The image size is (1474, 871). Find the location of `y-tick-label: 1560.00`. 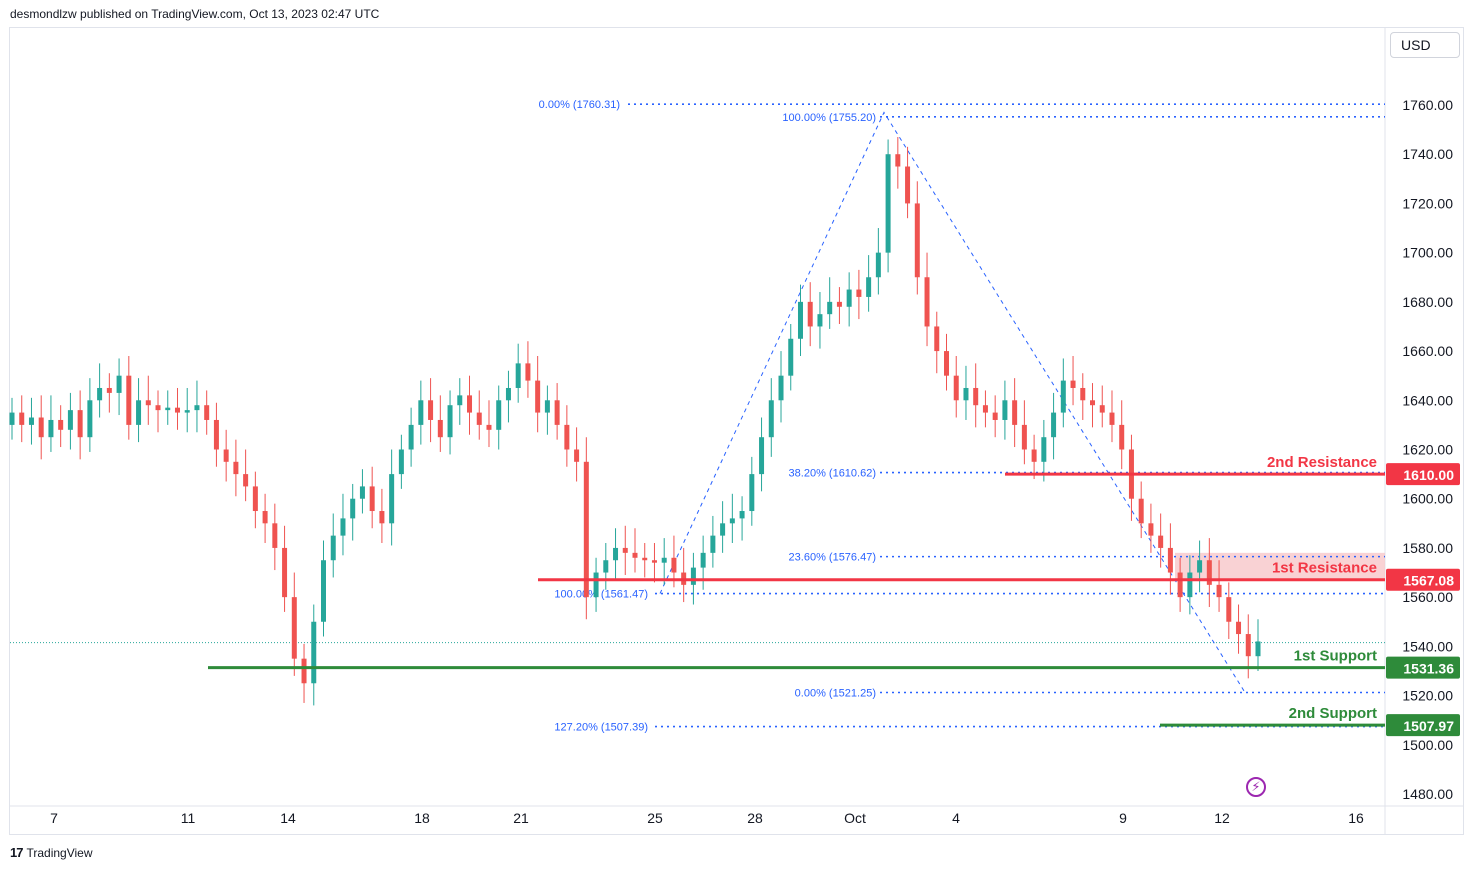

y-tick-label: 1560.00 is located at coordinates (1427, 597).